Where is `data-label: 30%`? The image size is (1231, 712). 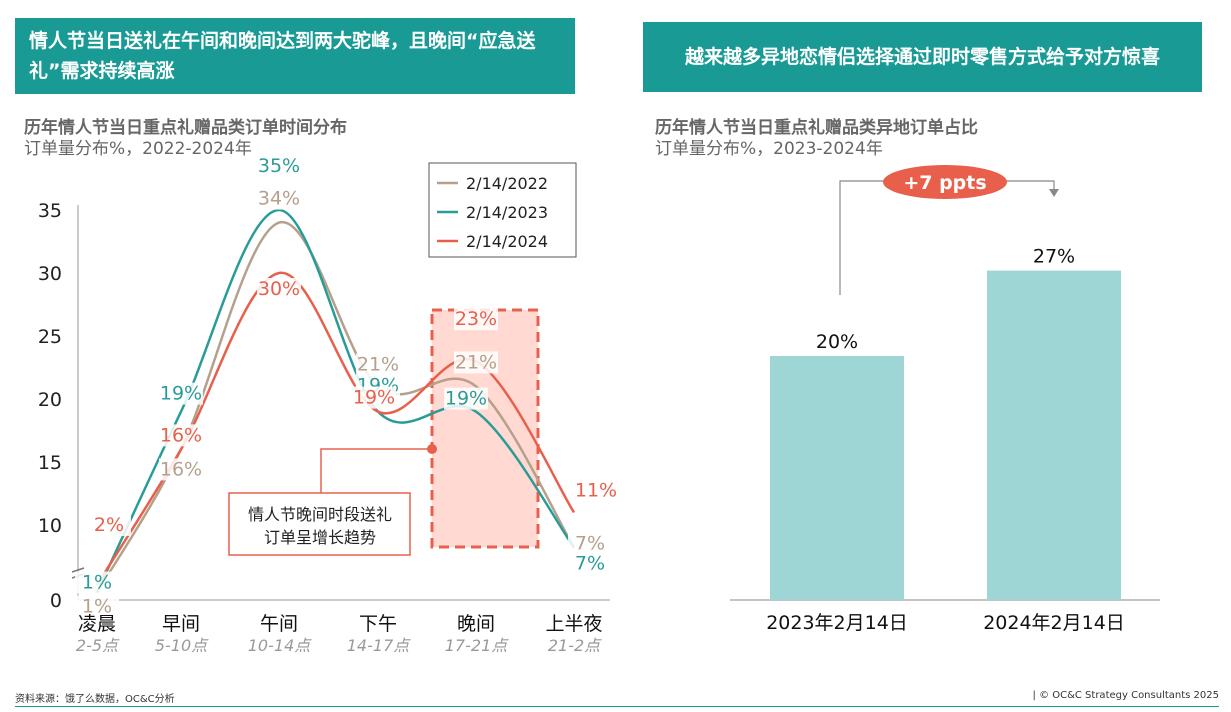 data-label: 30% is located at coordinates (279, 289).